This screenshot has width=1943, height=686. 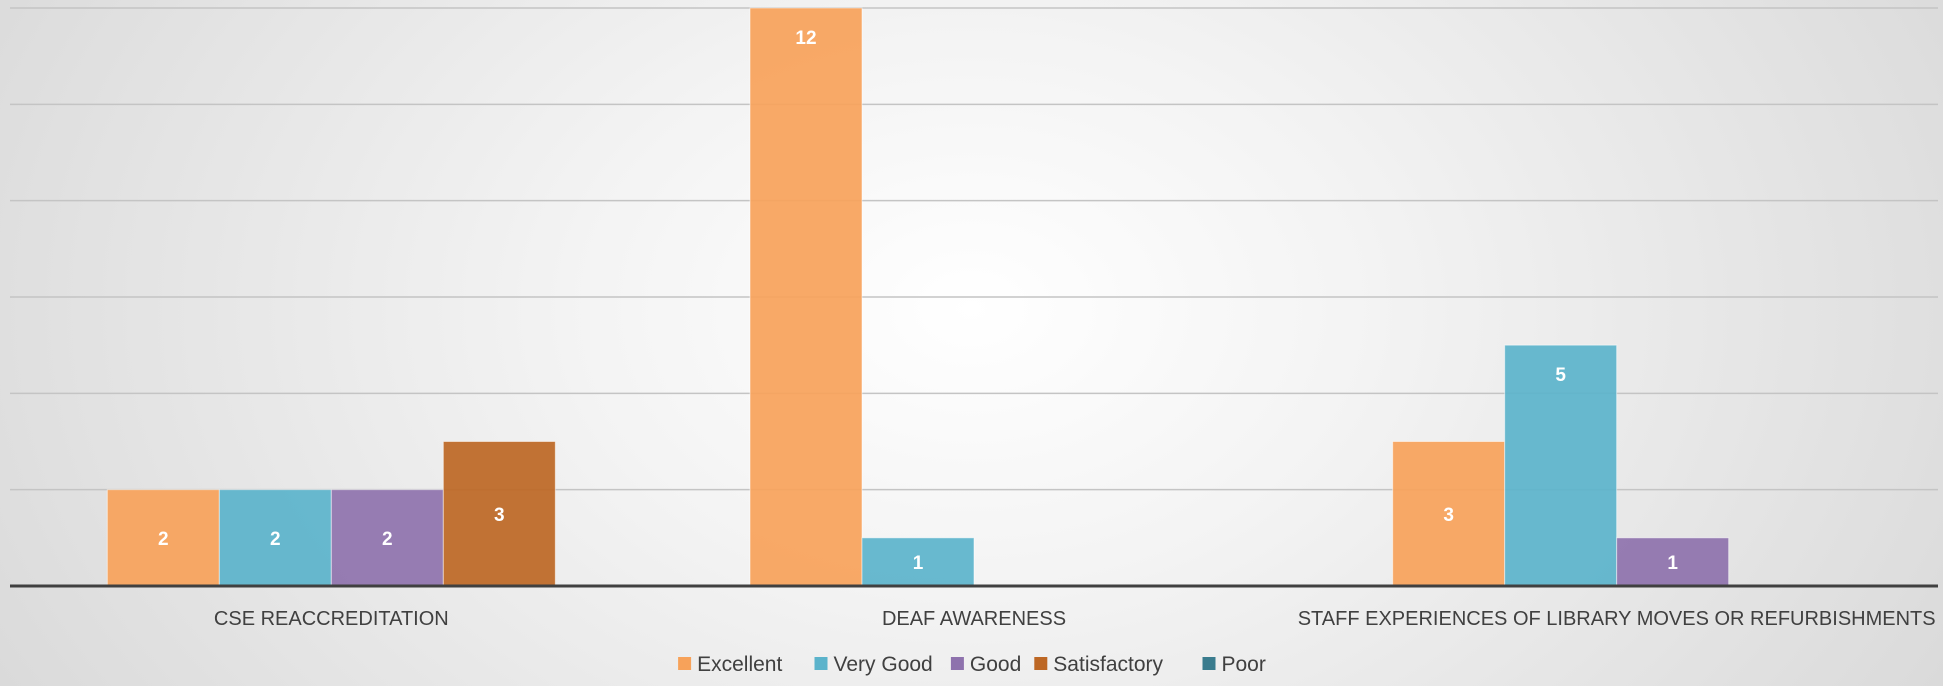 I want to click on legend-label: Satisfactory, so click(x=1108, y=664).